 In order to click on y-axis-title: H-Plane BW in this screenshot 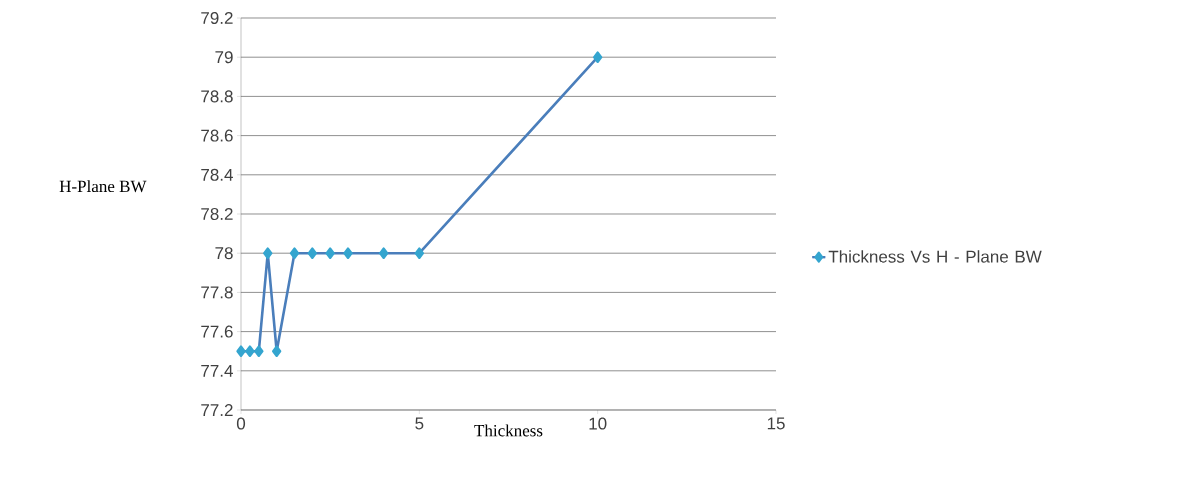, I will do `click(103, 186)`.